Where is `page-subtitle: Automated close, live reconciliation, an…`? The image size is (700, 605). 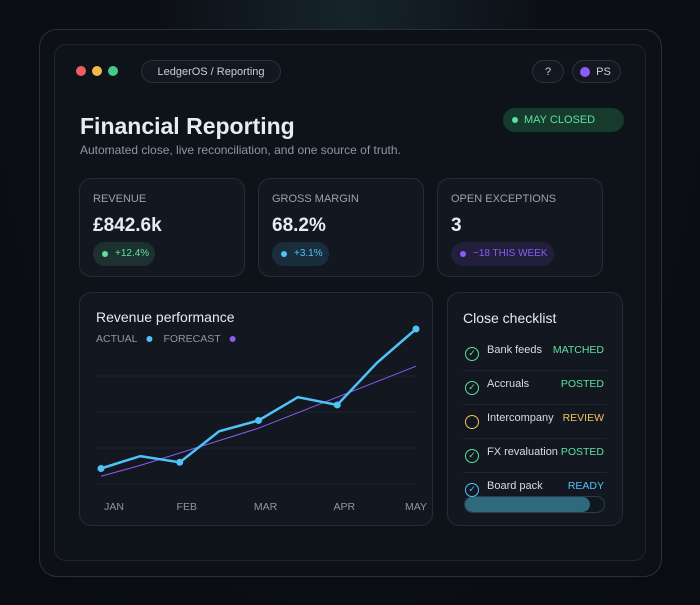
page-subtitle: Automated close, live reconciliation, an… is located at coordinates (240, 150).